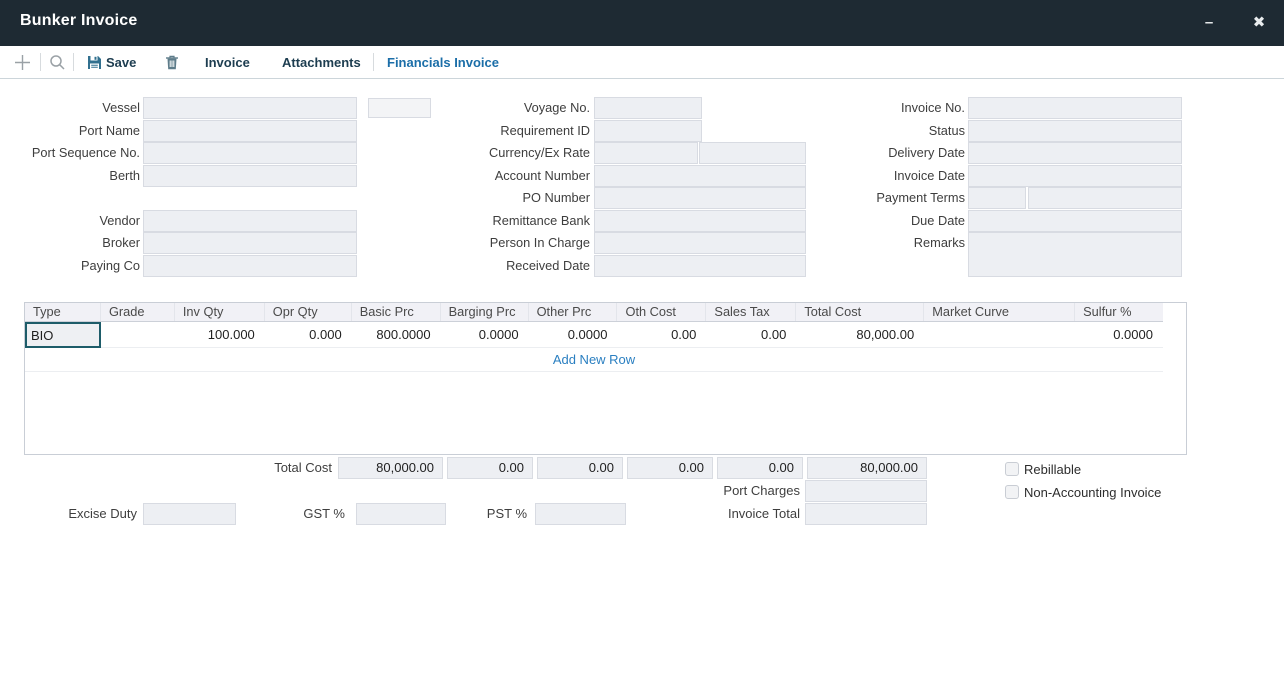 The image size is (1284, 676). What do you see at coordinates (250, 176) in the screenshot?
I see `berth-field` at bounding box center [250, 176].